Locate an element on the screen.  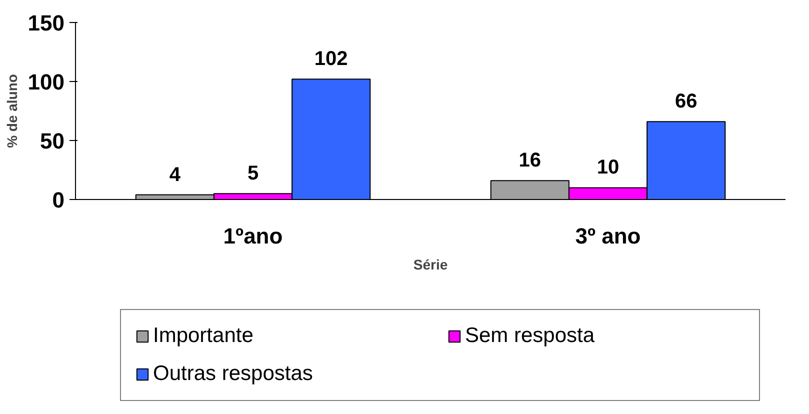
data-label: 66 is located at coordinates (686, 101).